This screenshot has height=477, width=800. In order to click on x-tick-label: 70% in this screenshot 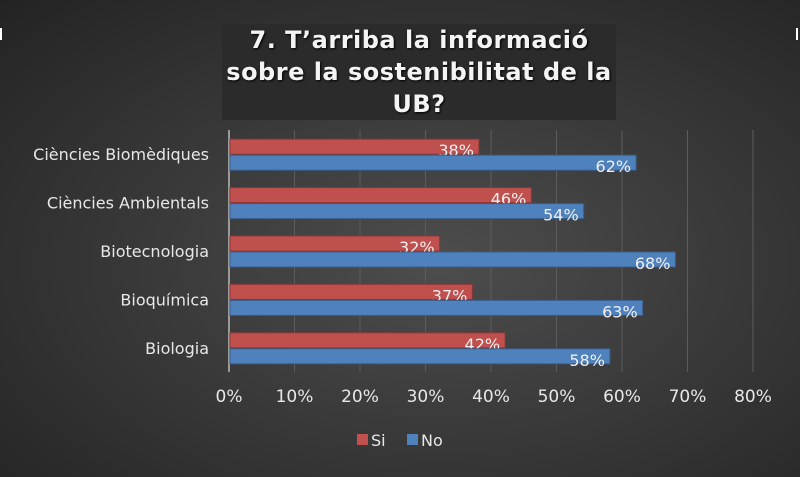, I will do `click(688, 397)`.